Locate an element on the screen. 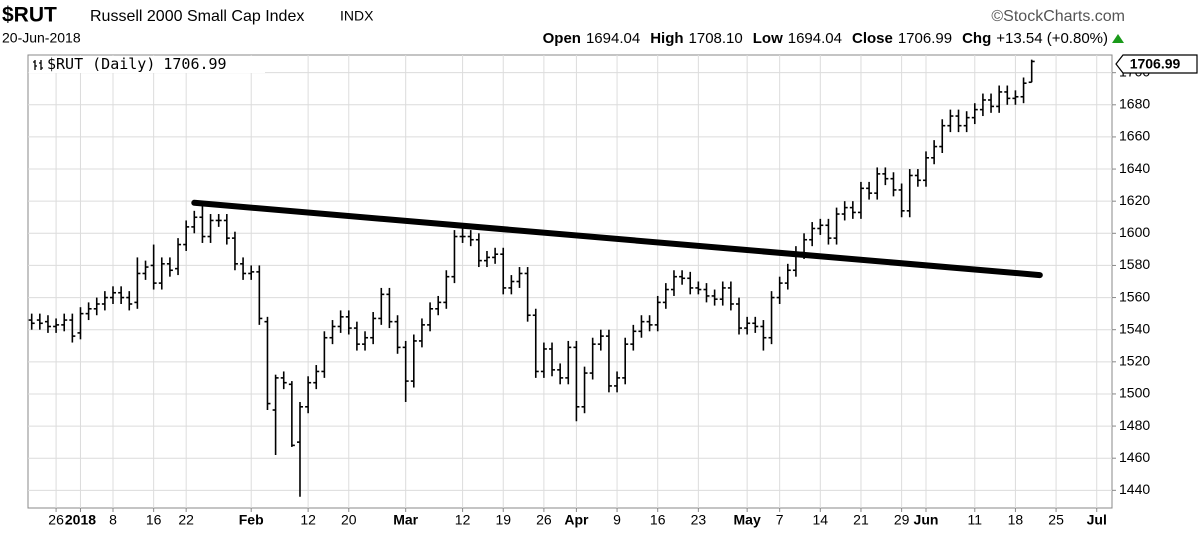 The image size is (1200, 535). y-tick-label: 1600 is located at coordinates (1134, 232).